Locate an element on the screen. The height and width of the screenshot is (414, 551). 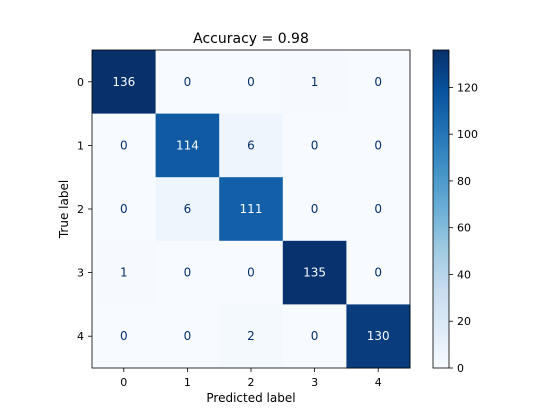
cell-value-3-3: 135 is located at coordinates (314, 273).